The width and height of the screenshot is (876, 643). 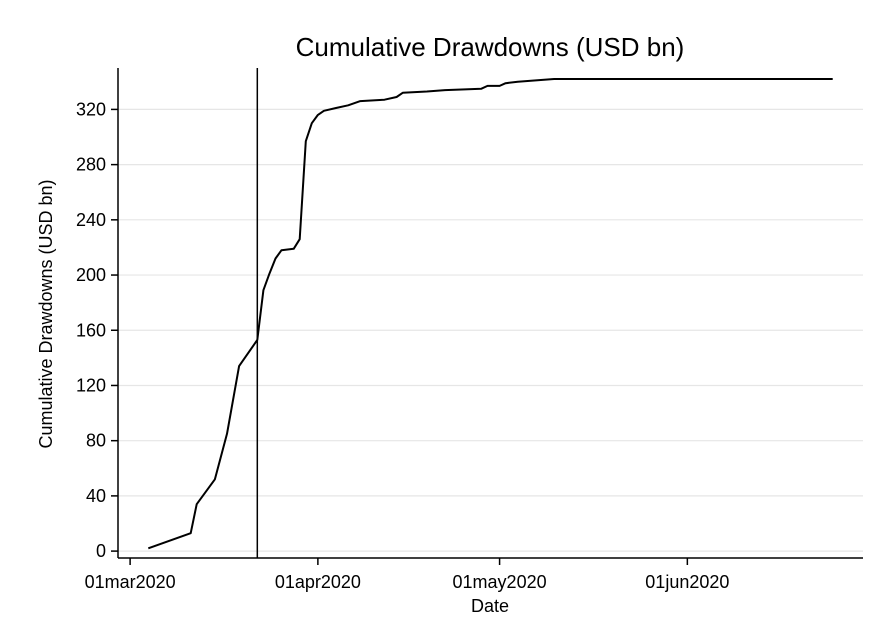 I want to click on y-tick-label-240: 240, so click(x=91, y=220).